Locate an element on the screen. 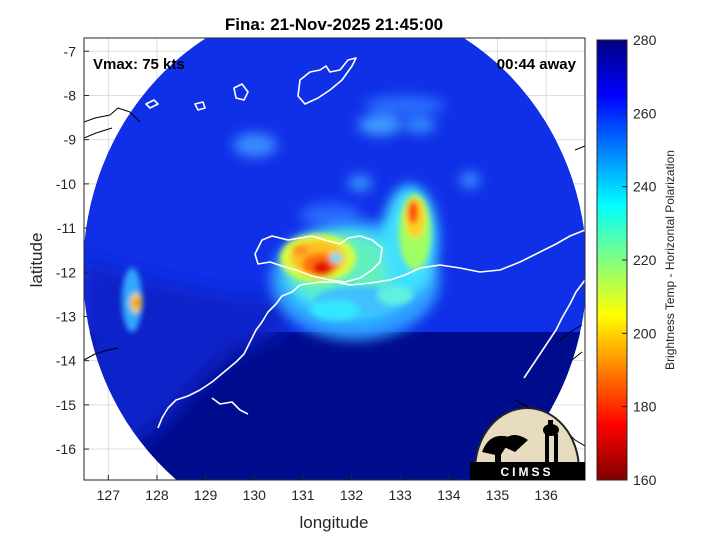  colorbar-tick-label: 240 is located at coordinates (645, 187).